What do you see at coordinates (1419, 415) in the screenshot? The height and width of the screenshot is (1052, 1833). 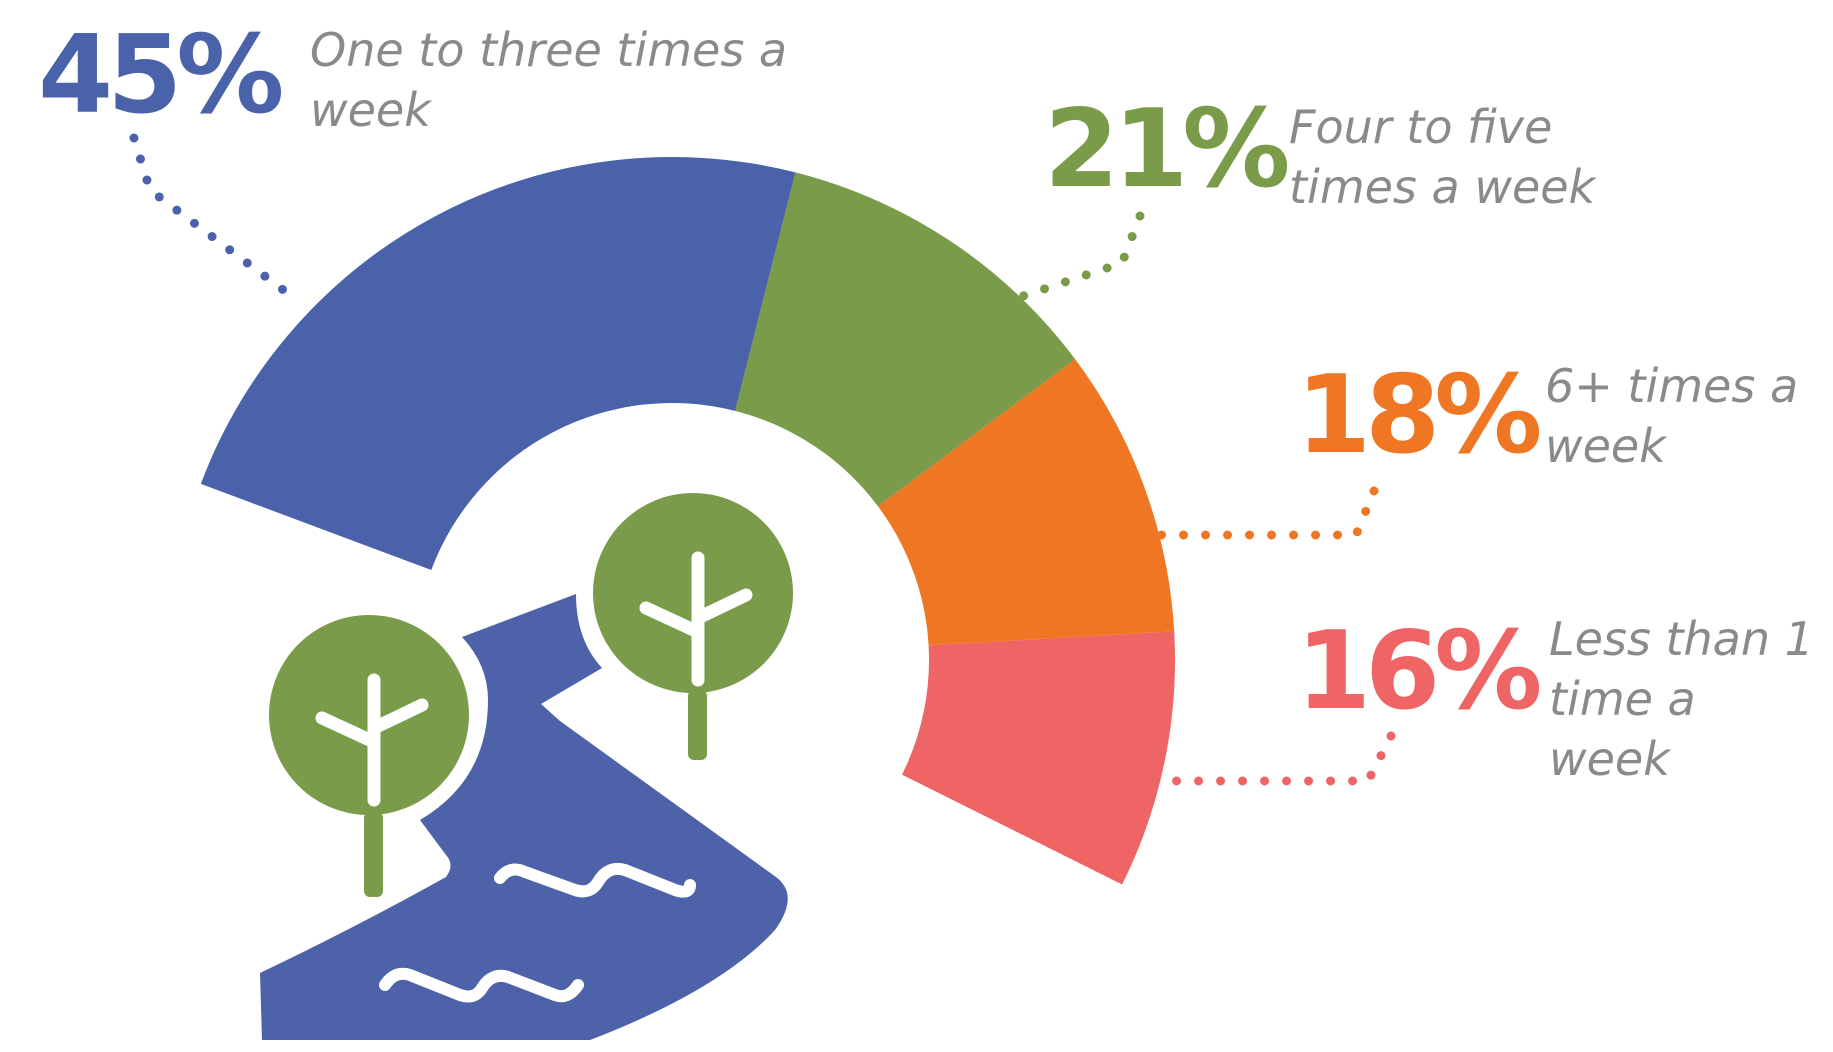 I see `value-label: 18%` at bounding box center [1419, 415].